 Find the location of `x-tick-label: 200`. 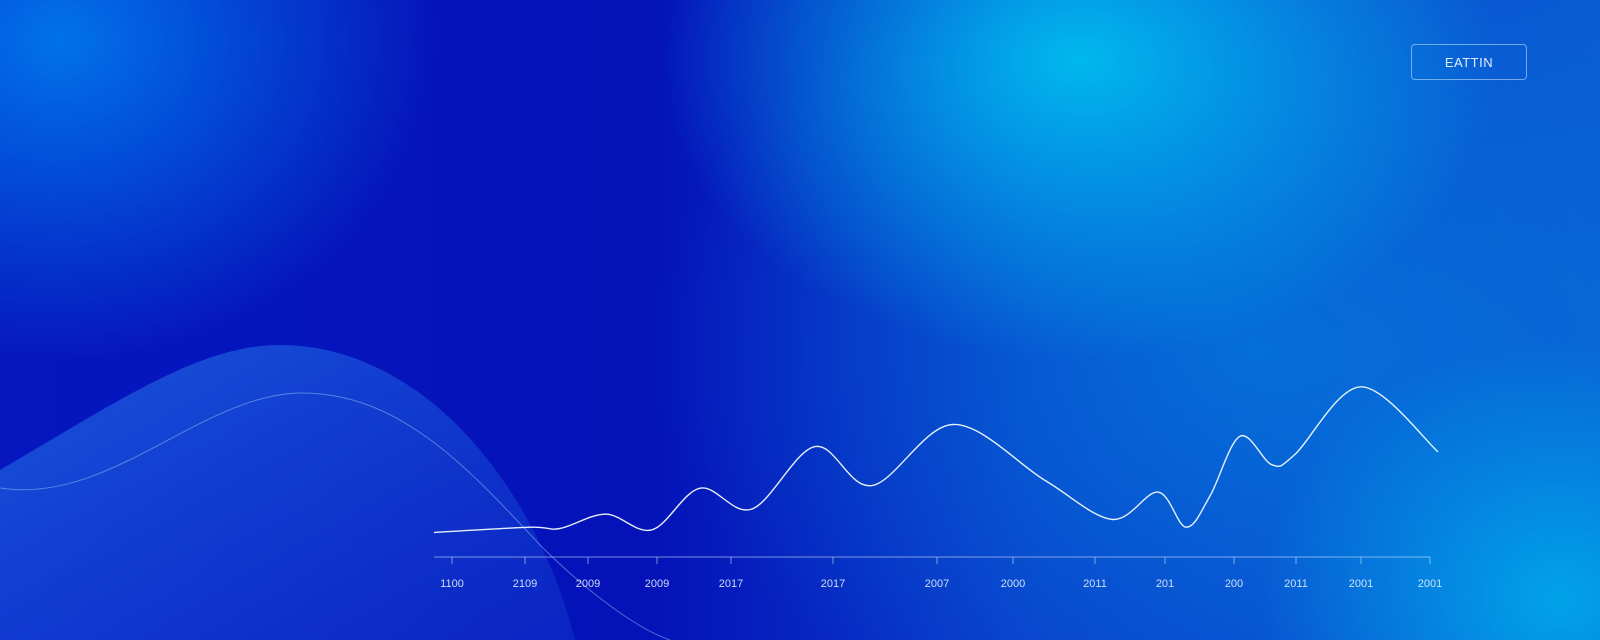

x-tick-label: 200 is located at coordinates (1234, 584).